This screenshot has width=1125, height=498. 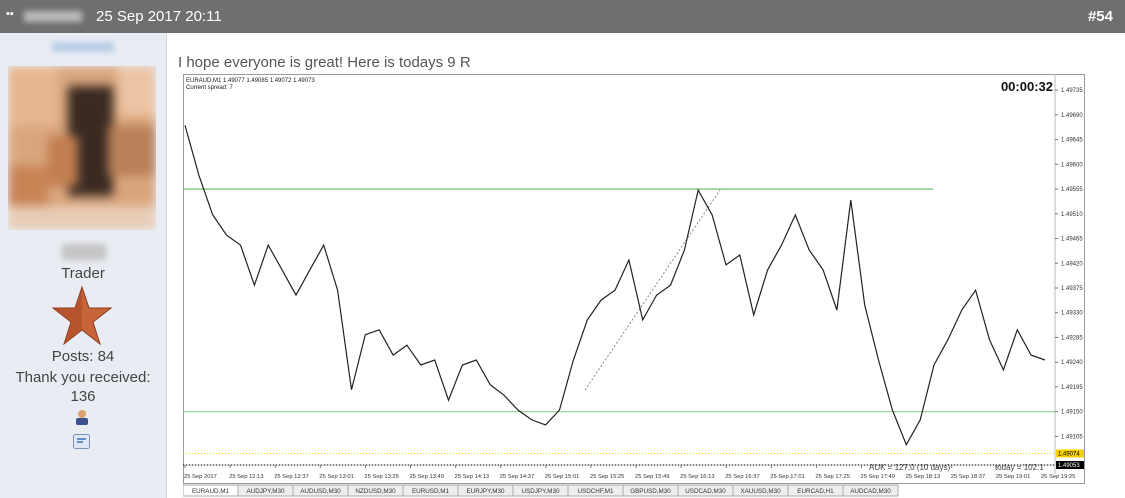 I want to click on post-count: Posts: 84, so click(x=83, y=356).